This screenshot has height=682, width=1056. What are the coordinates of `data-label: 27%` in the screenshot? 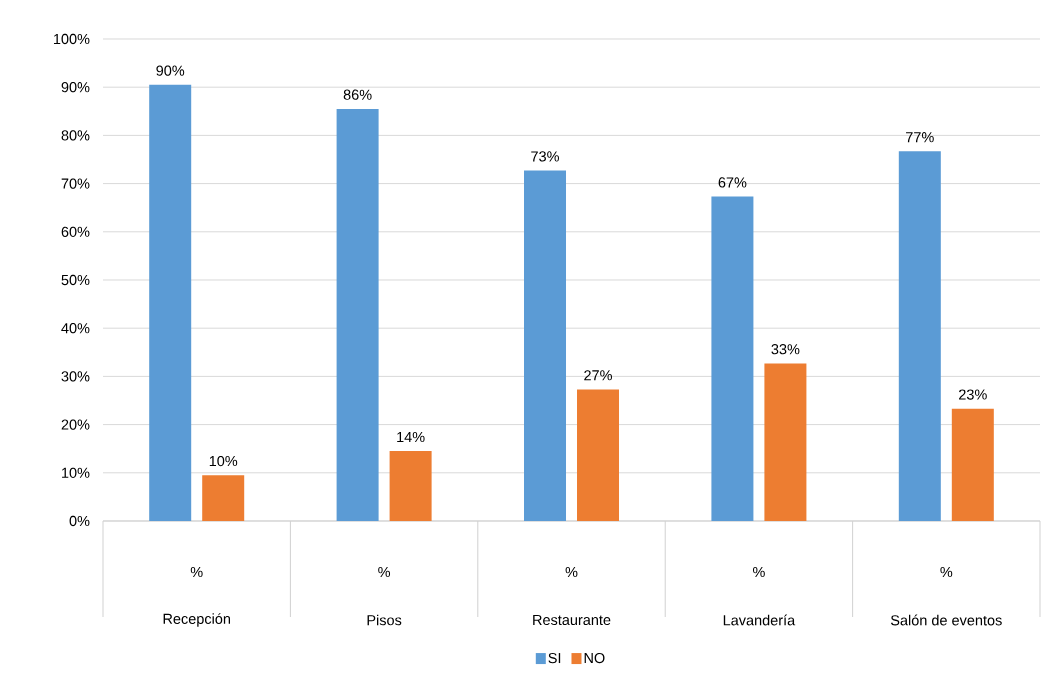 It's located at (598, 375).